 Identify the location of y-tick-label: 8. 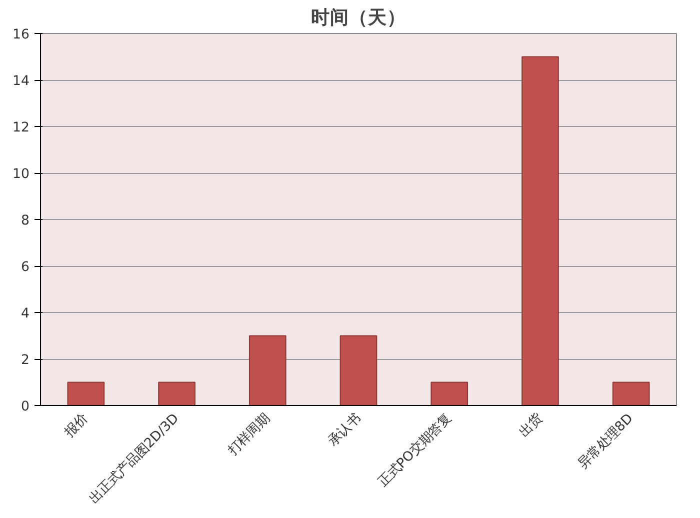
(25, 221).